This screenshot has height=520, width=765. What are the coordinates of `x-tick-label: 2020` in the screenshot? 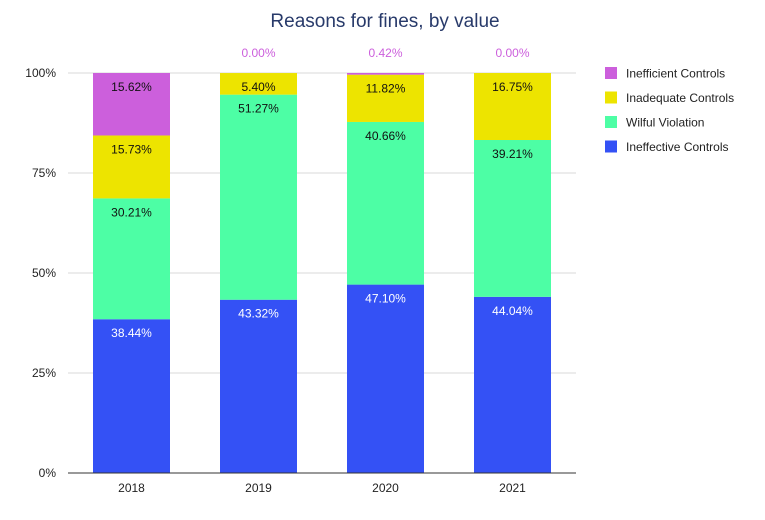 It's located at (385, 488).